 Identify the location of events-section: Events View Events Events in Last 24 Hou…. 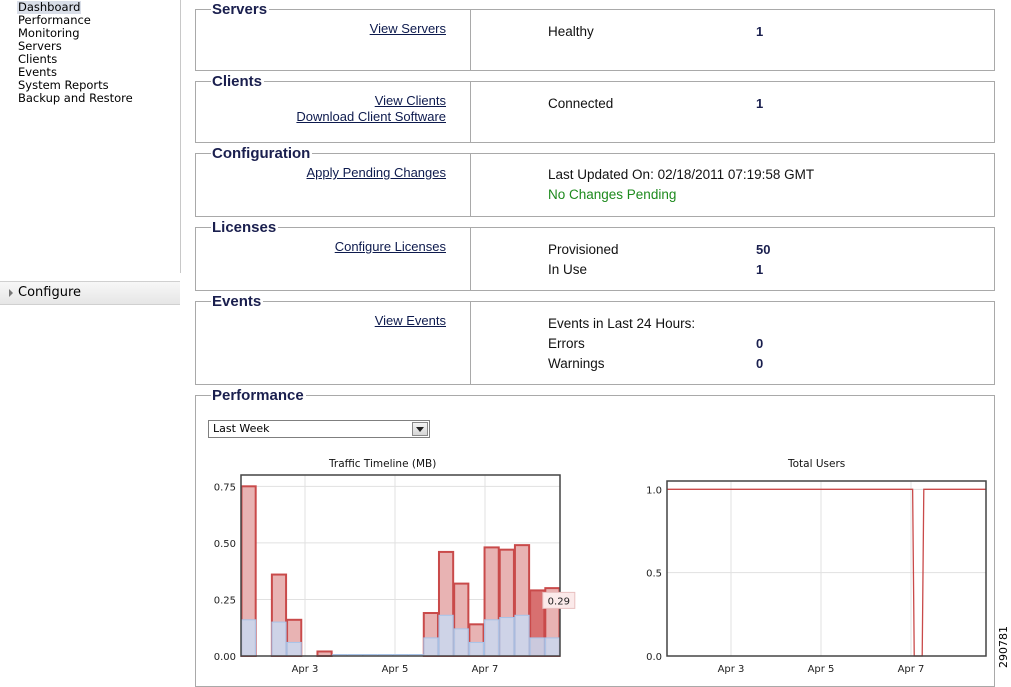
(595, 339).